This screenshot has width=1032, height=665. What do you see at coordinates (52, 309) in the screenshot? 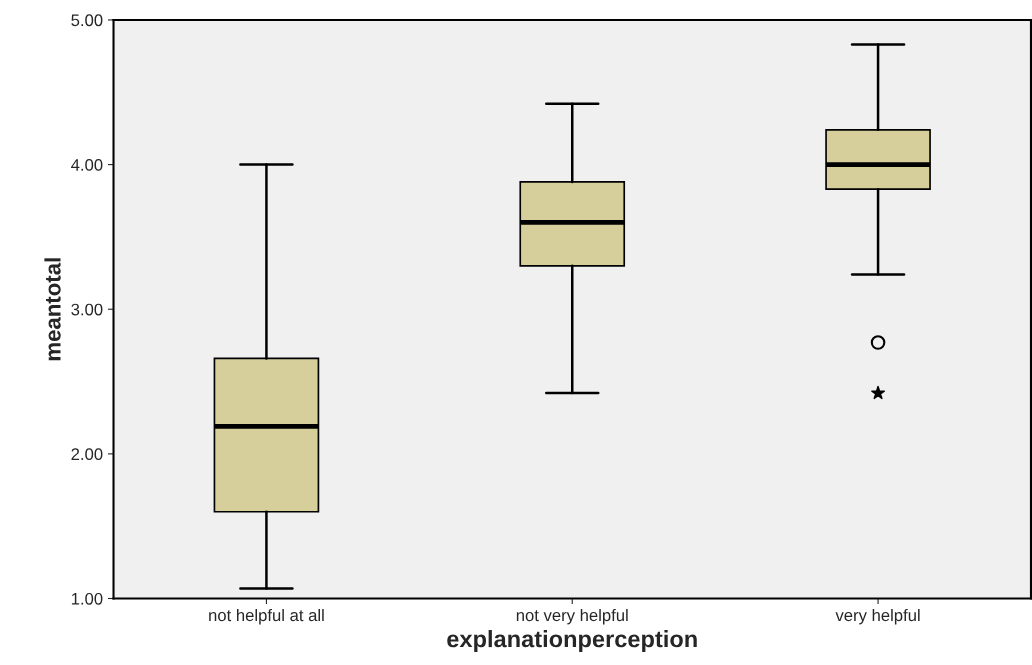
I see `y-axis-title: meantotal` at bounding box center [52, 309].